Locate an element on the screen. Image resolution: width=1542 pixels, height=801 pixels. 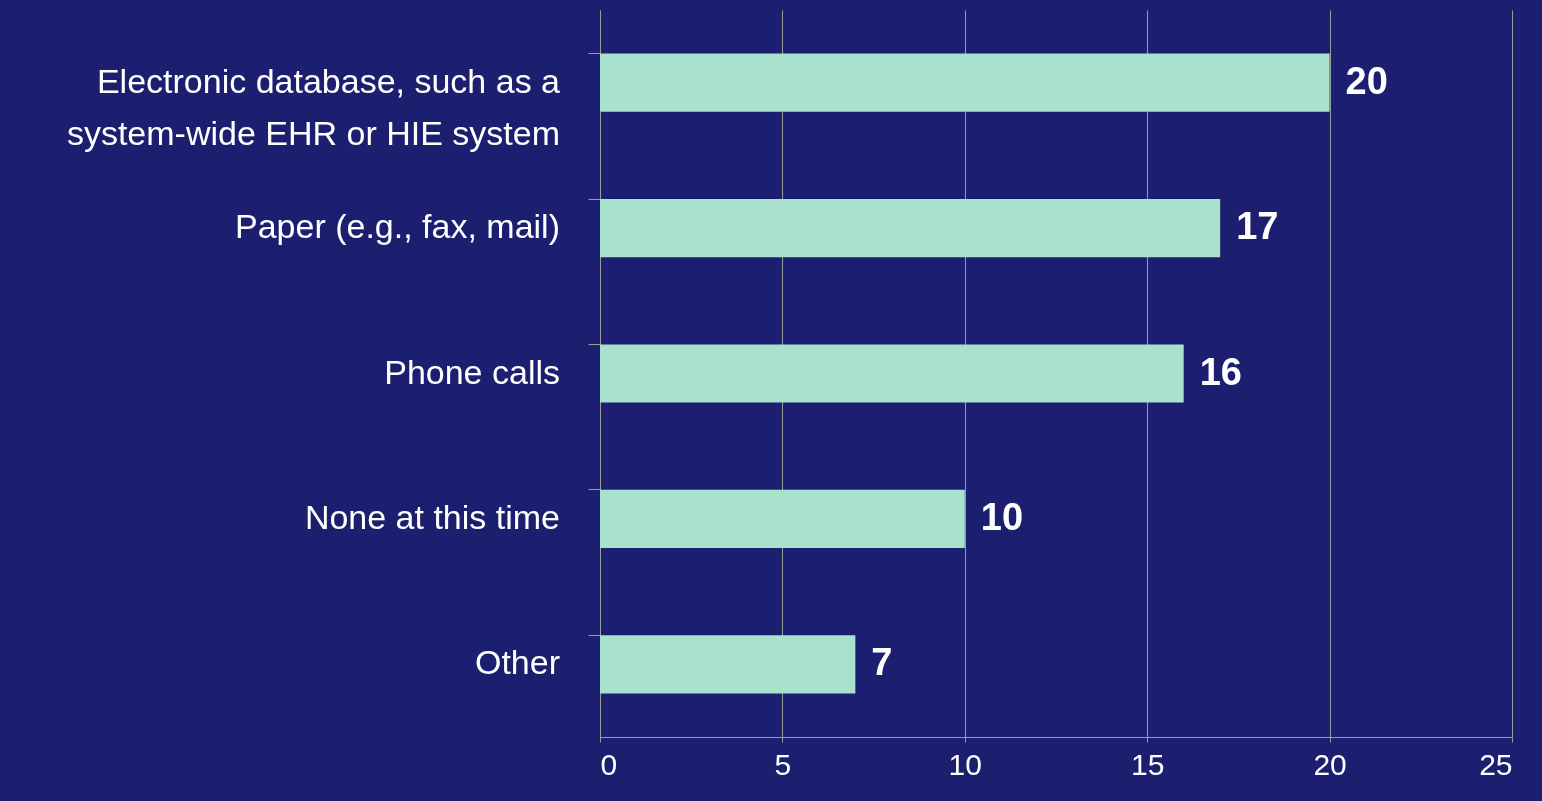
y-tick-label: Phone calls is located at coordinates (472, 371).